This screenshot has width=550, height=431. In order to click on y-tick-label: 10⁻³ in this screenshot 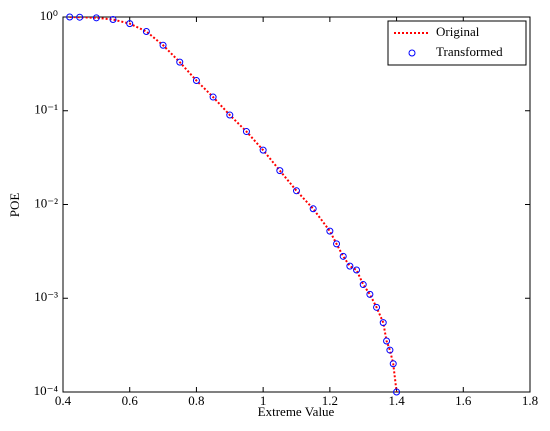, I will do `click(46, 296)`.